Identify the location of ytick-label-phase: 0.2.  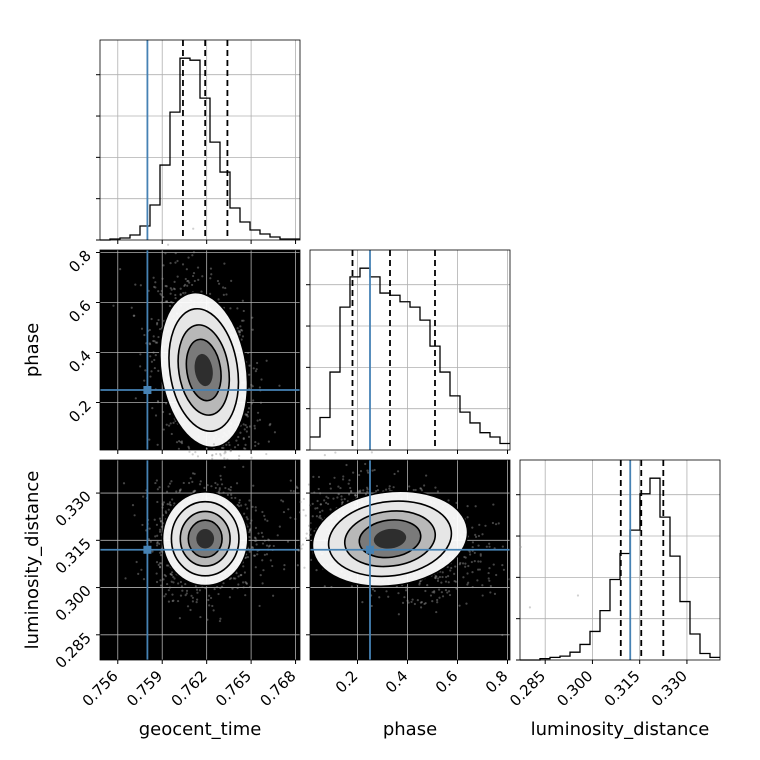
(80, 412).